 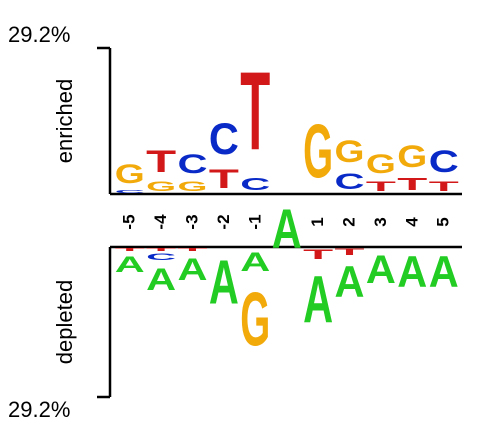 I want to click on position-tick-label: 2, so click(x=349, y=221).